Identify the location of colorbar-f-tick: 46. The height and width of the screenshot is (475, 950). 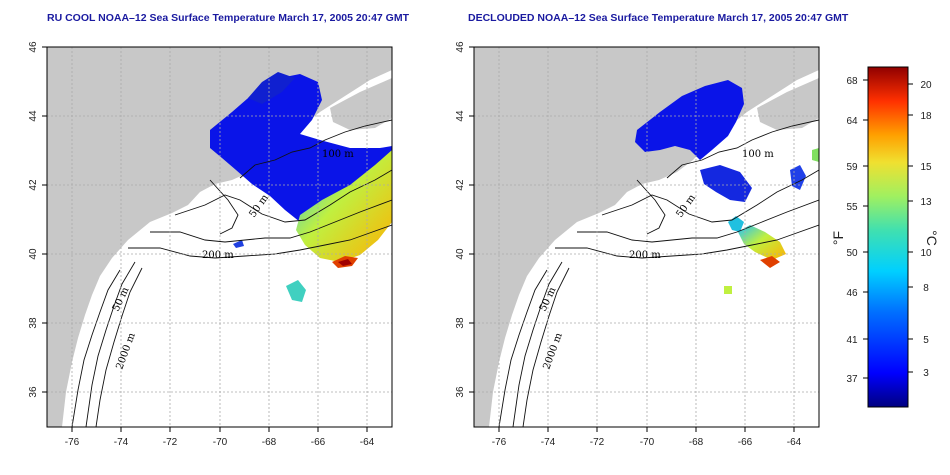
(852, 293).